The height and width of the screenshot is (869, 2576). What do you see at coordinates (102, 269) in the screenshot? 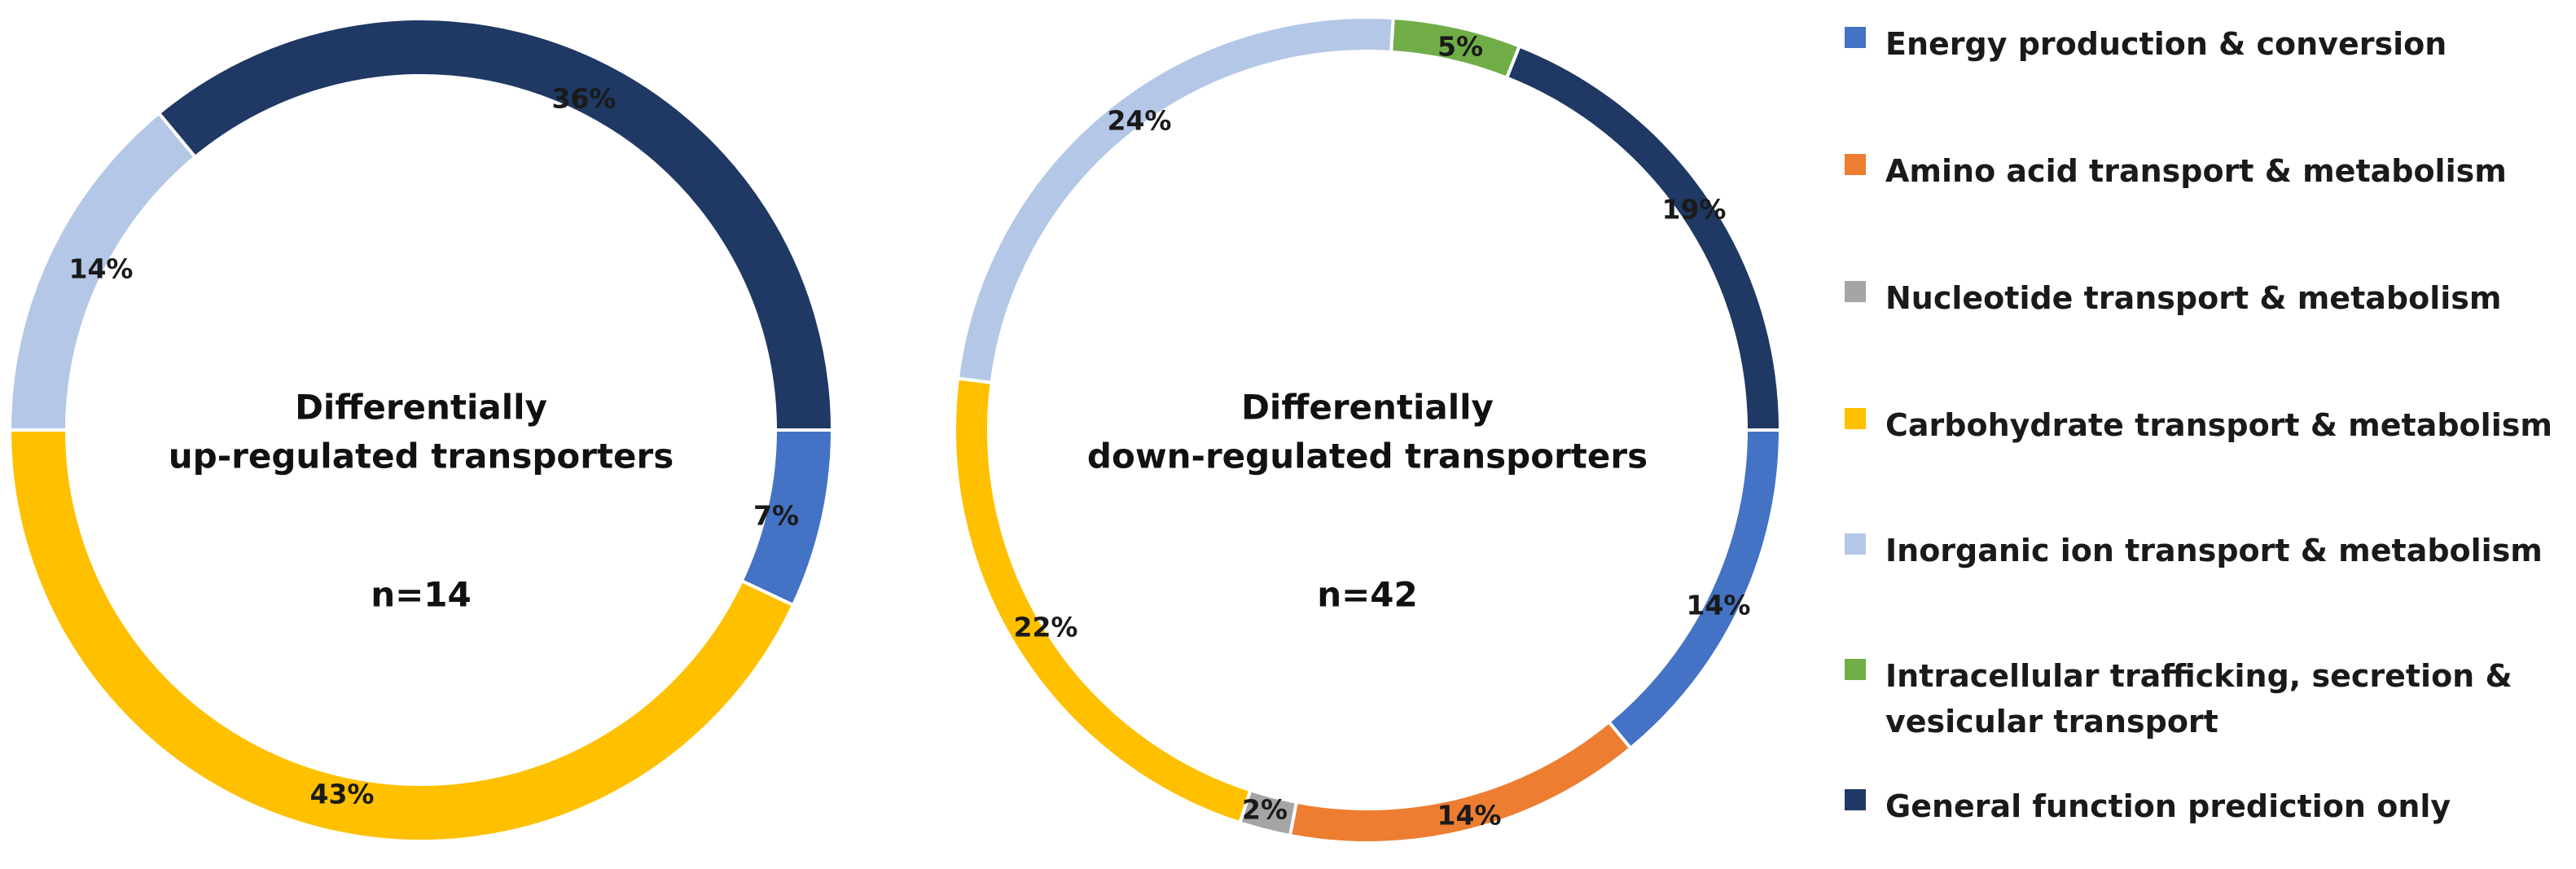
I see `slice-label-up-2: 14%` at bounding box center [102, 269].